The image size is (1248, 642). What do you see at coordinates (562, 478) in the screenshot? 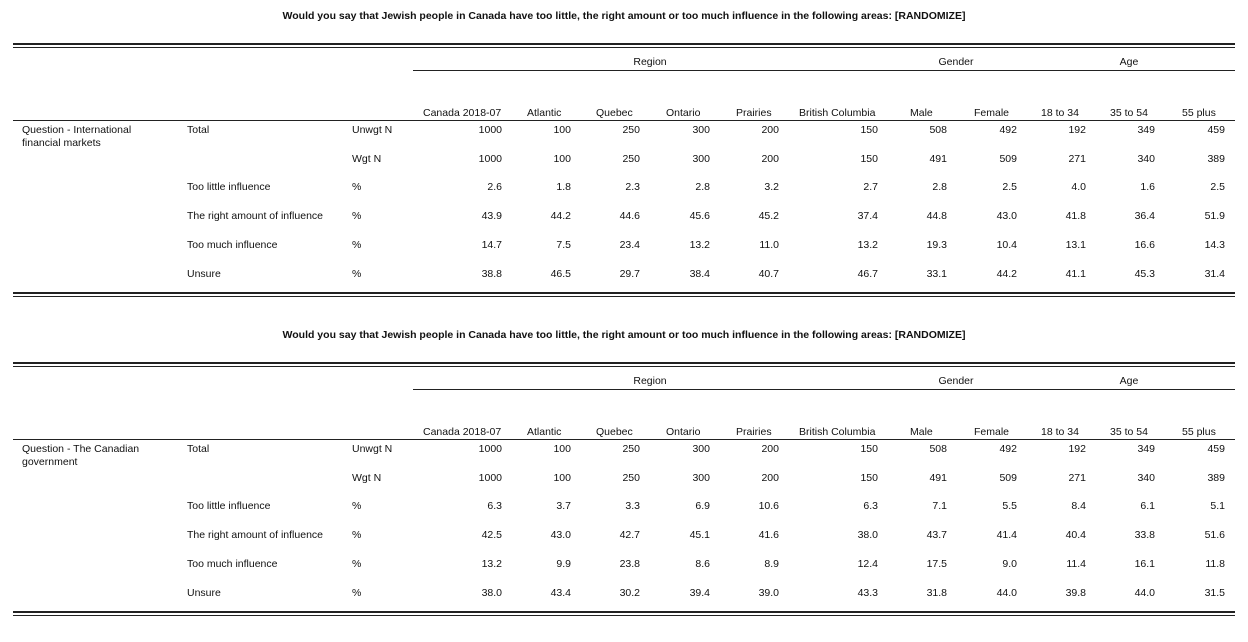
I see `cell: 100` at bounding box center [562, 478].